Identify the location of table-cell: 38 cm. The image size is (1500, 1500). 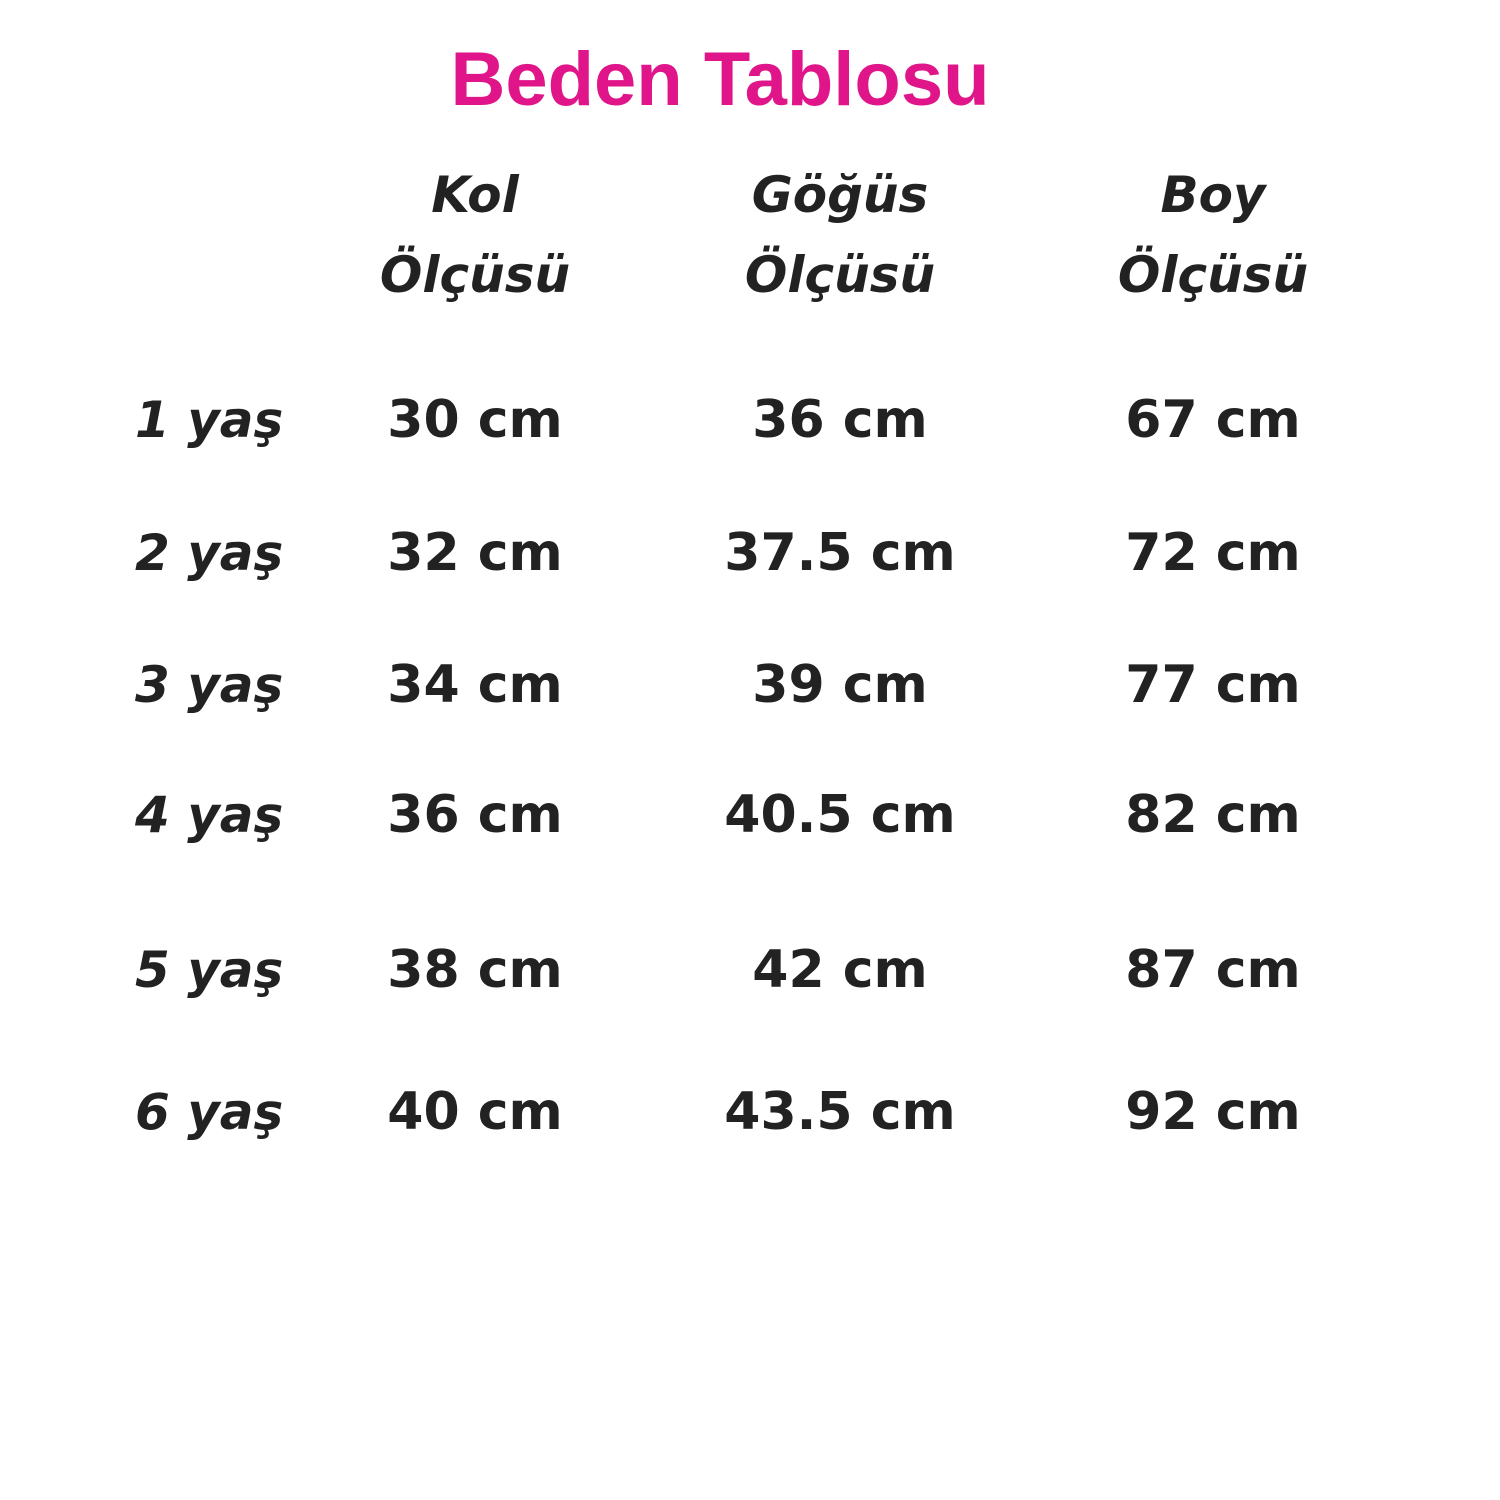
(475, 970).